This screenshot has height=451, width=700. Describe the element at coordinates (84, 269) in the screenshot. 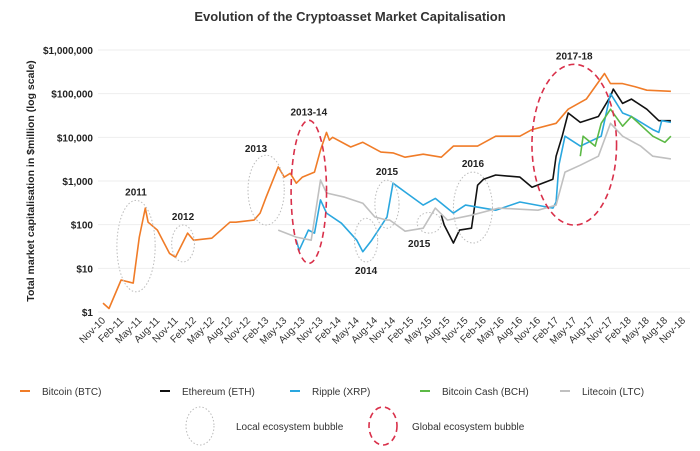

I see `y-tick-label: $10` at that location.